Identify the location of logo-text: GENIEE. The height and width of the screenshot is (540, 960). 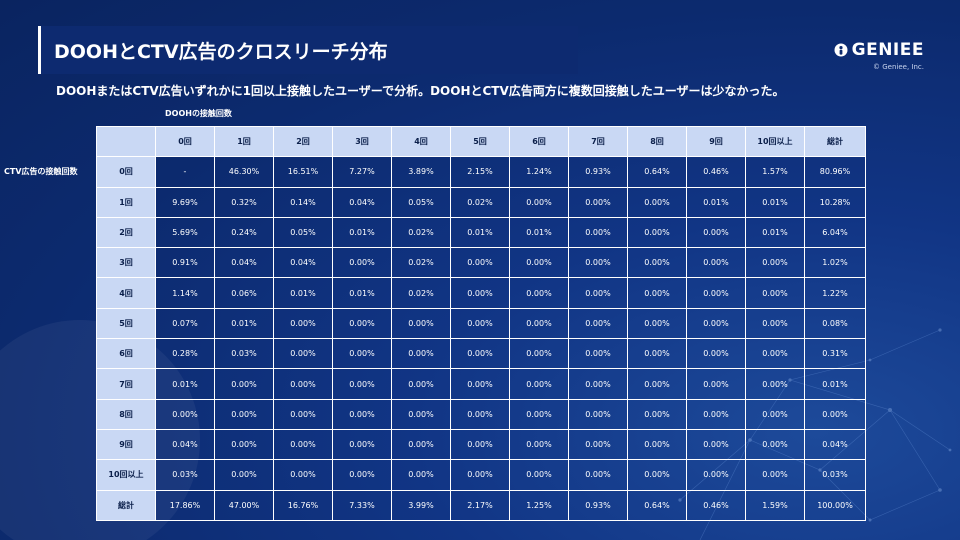
(887, 50).